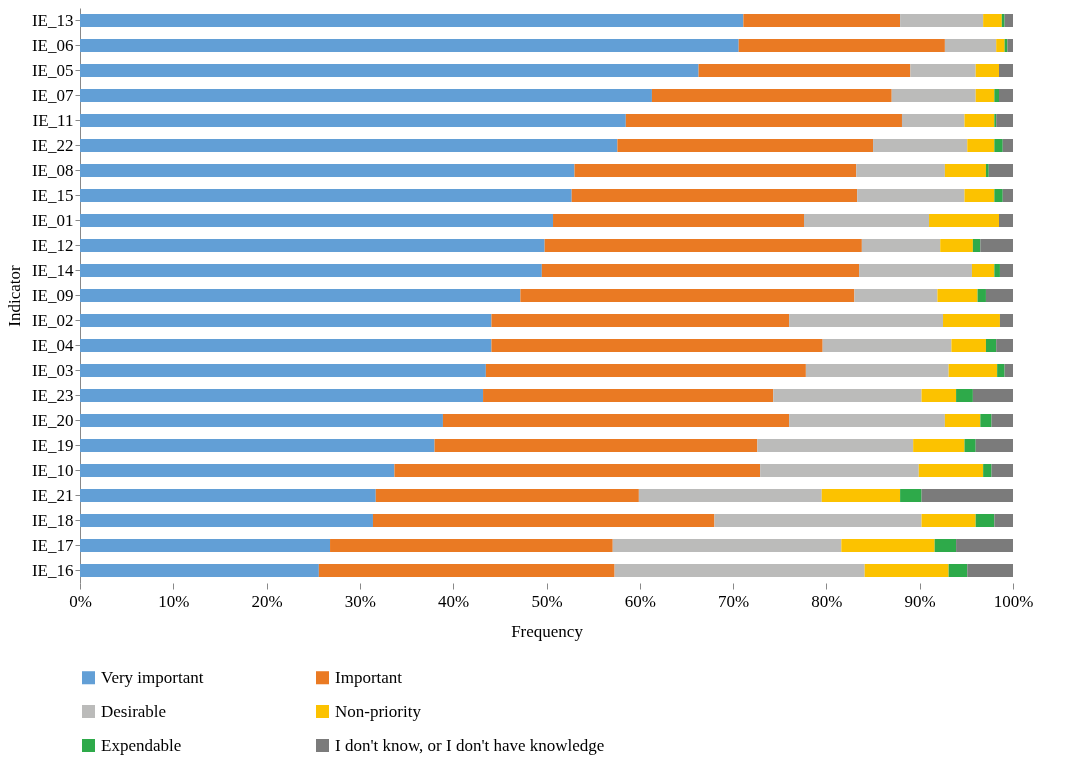 The width and height of the screenshot is (1080, 780). What do you see at coordinates (52, 570) in the screenshot?
I see `y-tick-label: IE_16` at bounding box center [52, 570].